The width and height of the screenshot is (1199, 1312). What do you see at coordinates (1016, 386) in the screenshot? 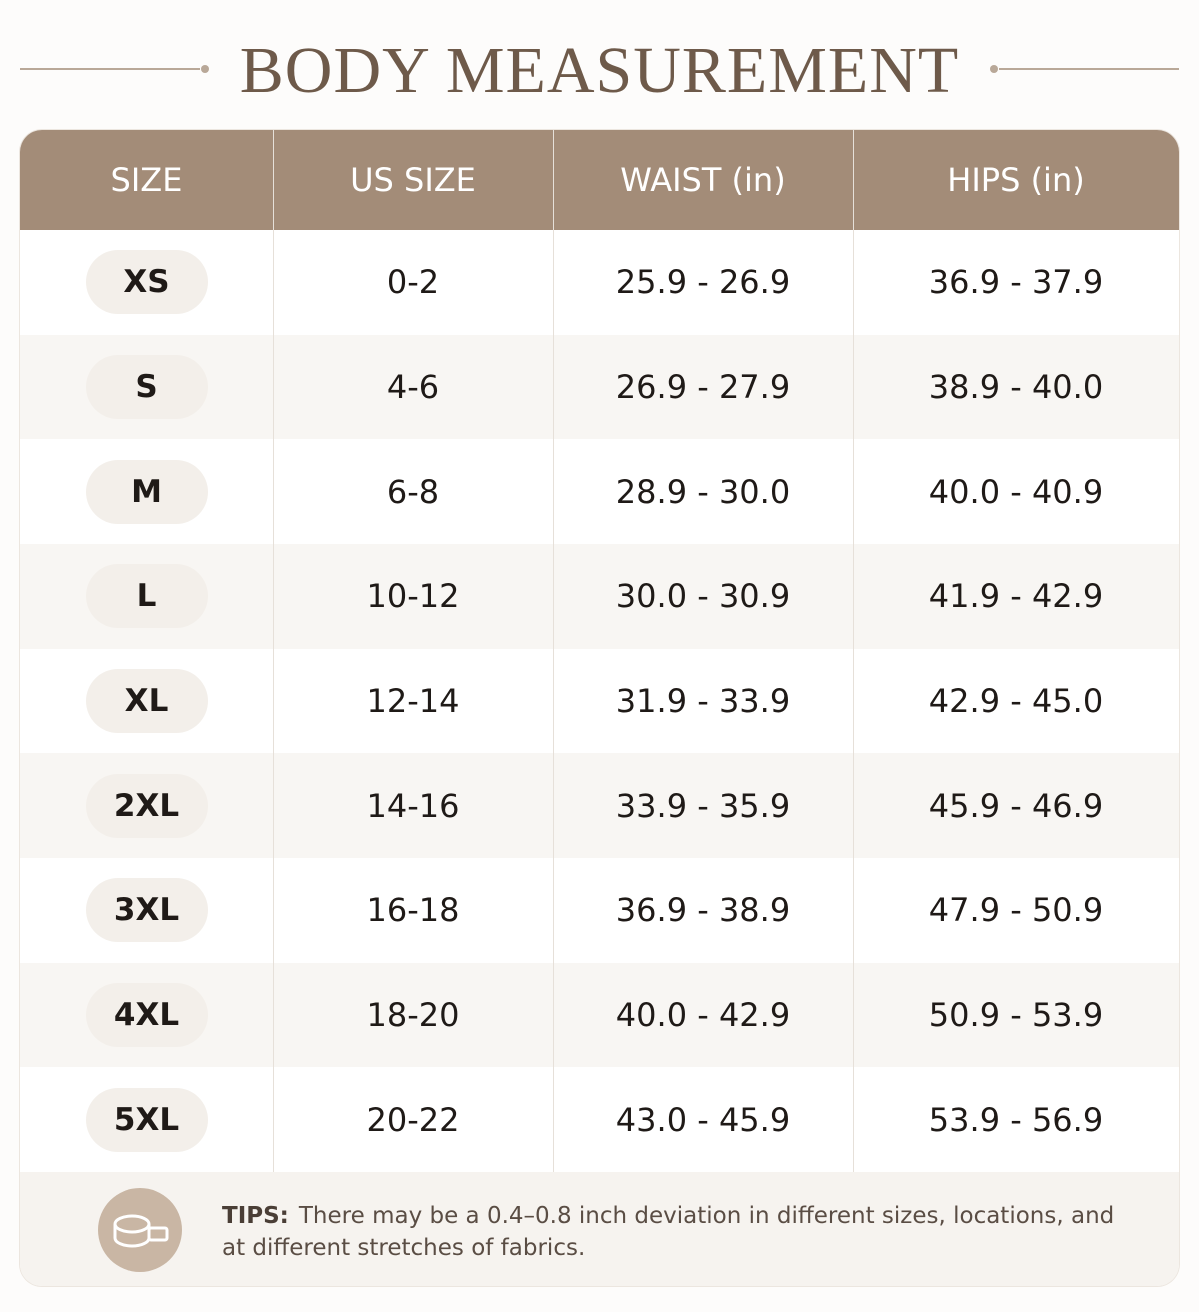
I see `table-cell: 38.9 - 40.0` at bounding box center [1016, 386].